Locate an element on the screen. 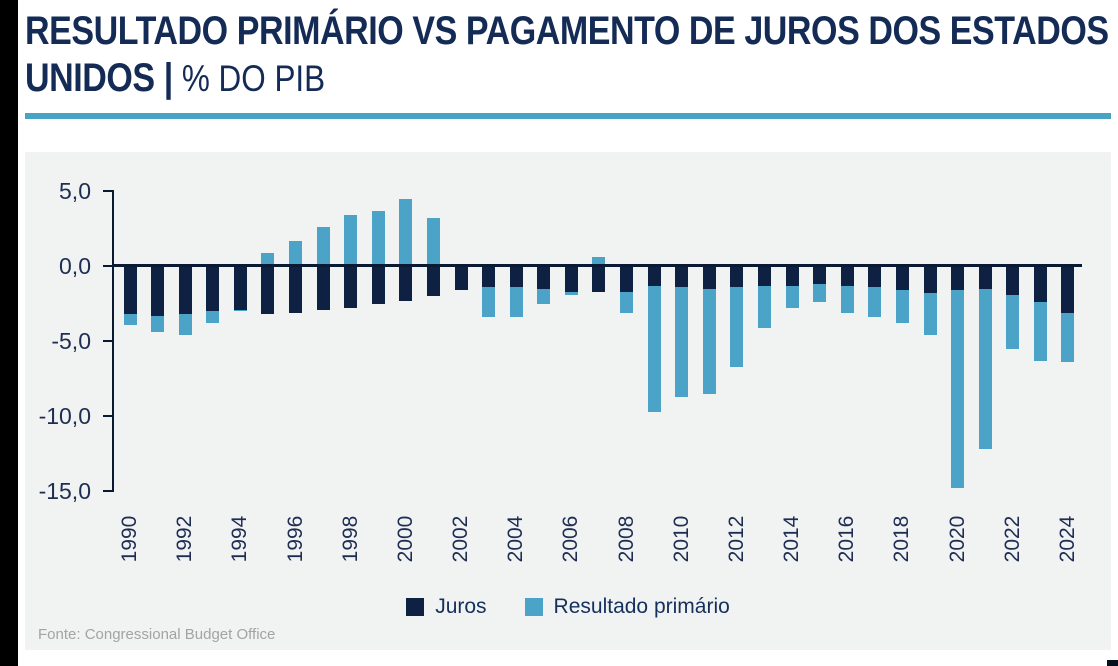 This screenshot has height=666, width=1118. x-tick-label-2024: 2024 is located at coordinates (1067, 539).